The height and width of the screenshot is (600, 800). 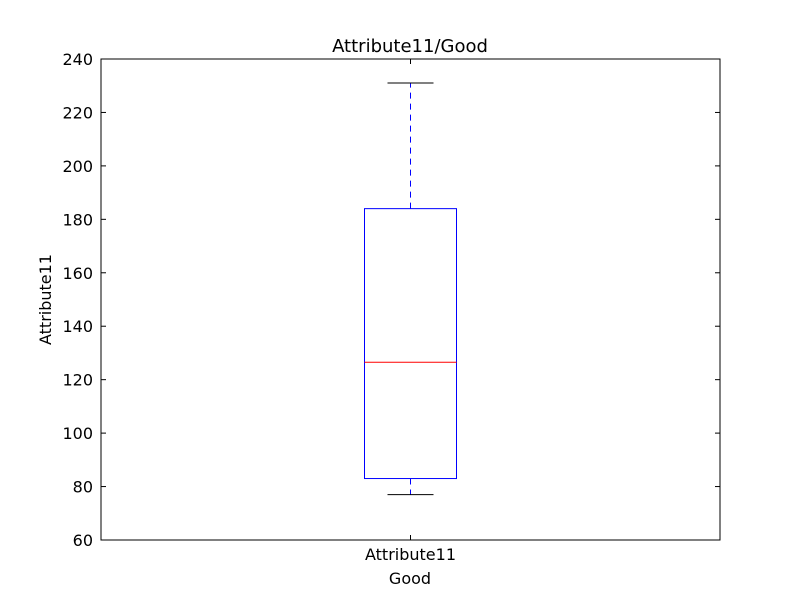 What do you see at coordinates (77, 166) in the screenshot?
I see `y-tick-label: 200` at bounding box center [77, 166].